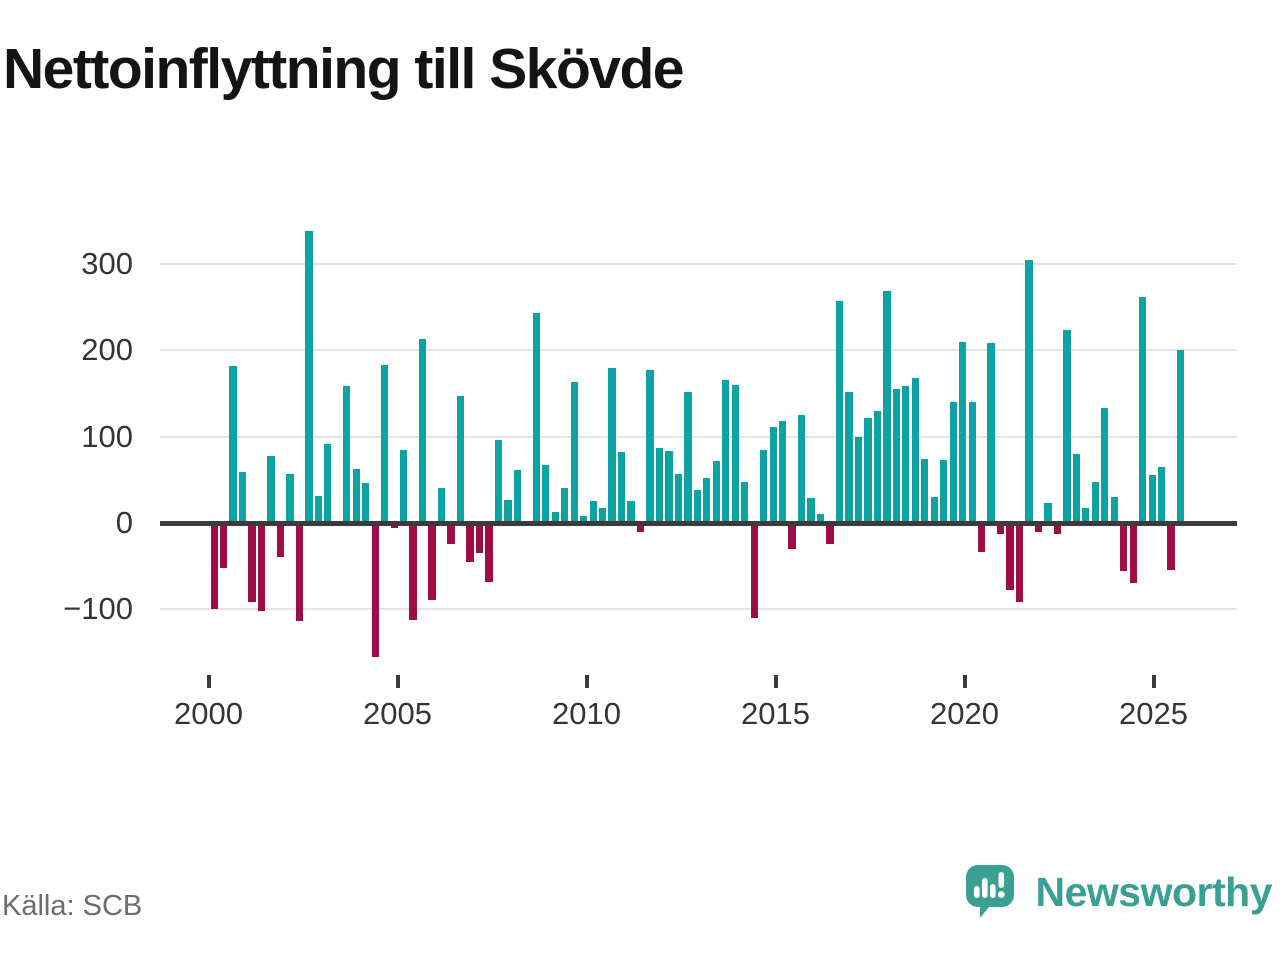 The width and height of the screenshot is (1280, 960). I want to click on x-tick-label: 2015, so click(775, 713).